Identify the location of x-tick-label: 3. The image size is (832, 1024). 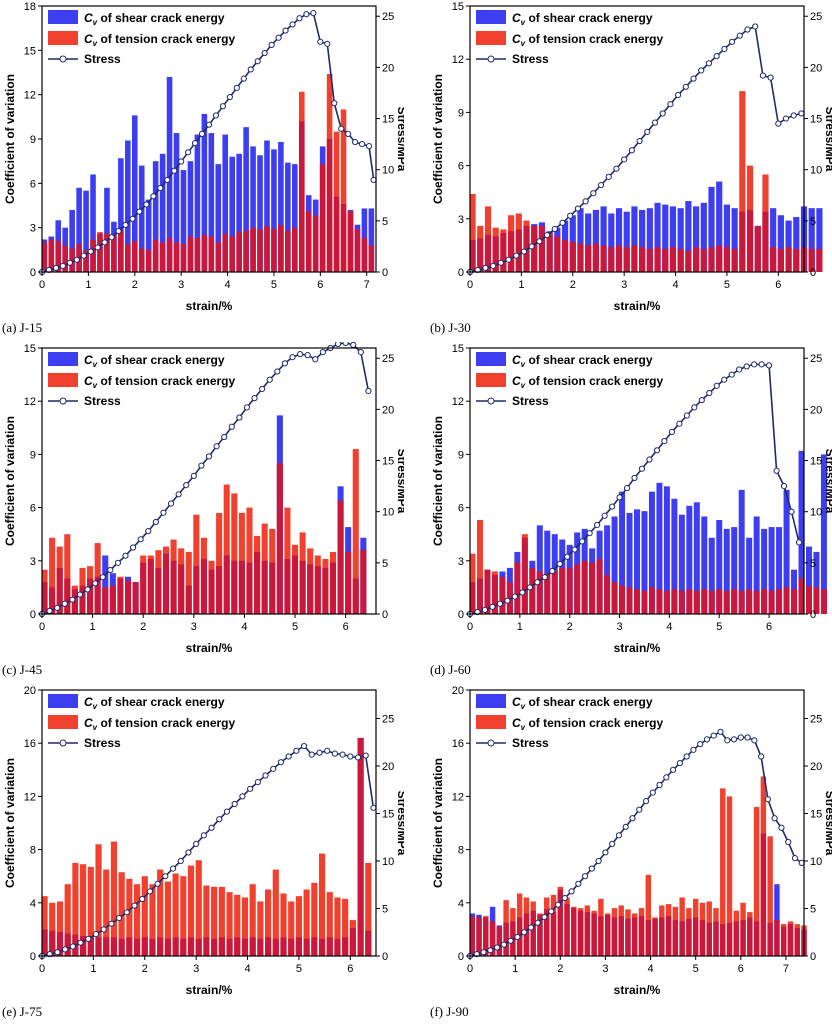
(194, 627).